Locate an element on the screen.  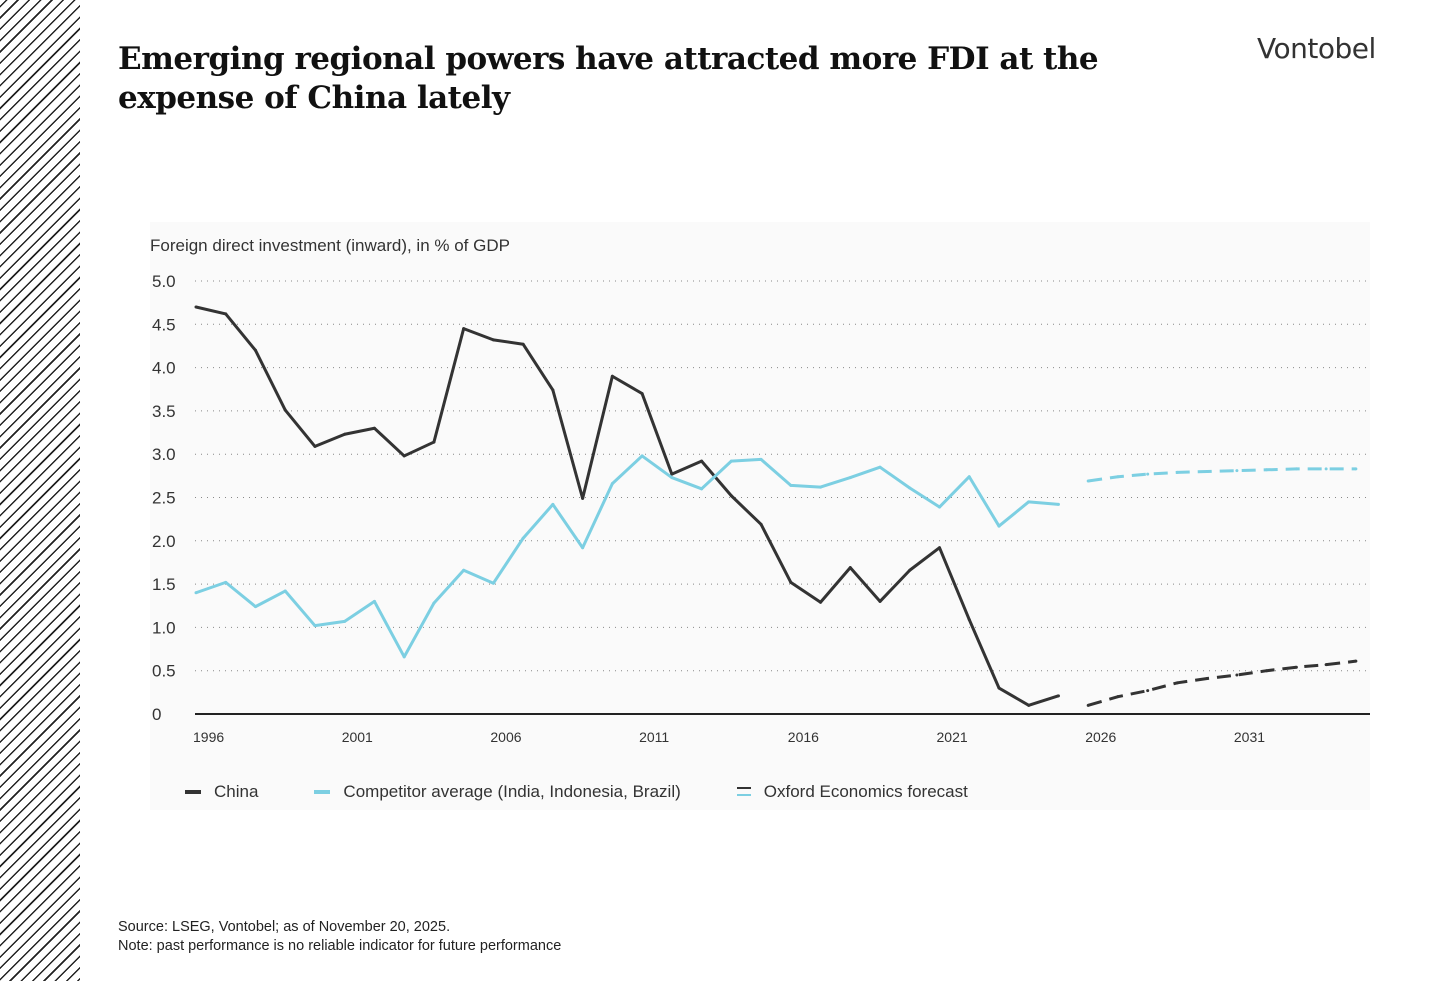
y-tick-label: 2.5 is located at coordinates (164, 498).